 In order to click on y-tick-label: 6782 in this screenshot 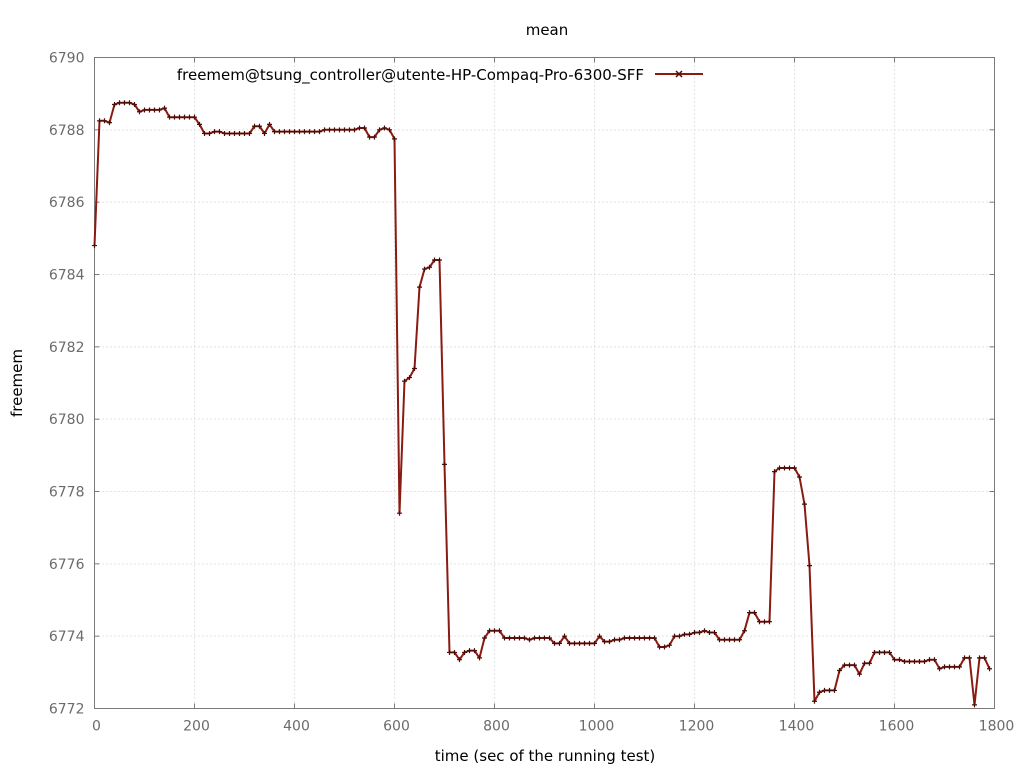, I will do `click(67, 348)`.